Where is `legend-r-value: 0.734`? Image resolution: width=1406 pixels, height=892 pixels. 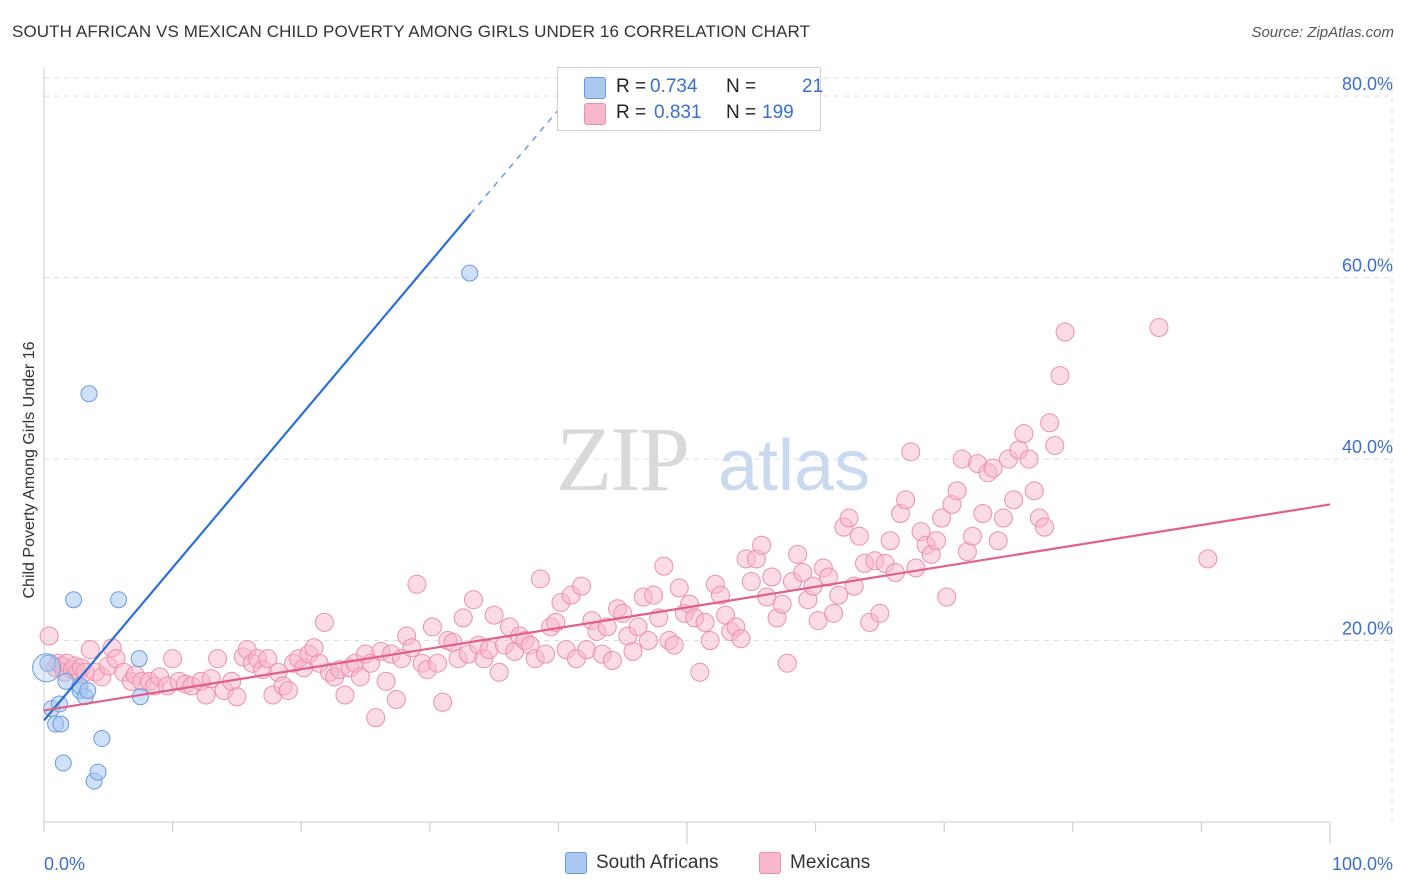 legend-r-value: 0.734 is located at coordinates (674, 86).